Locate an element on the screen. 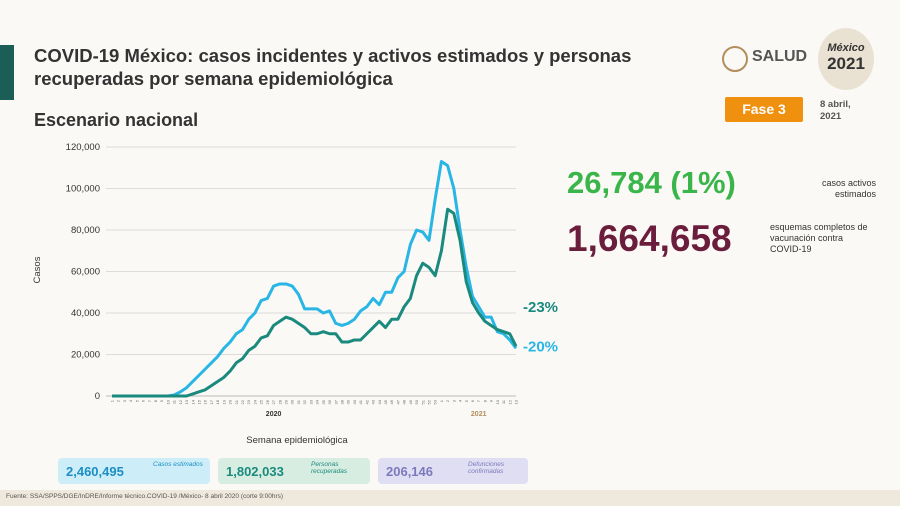  y-tick-label: 100,000 is located at coordinates (83, 189).